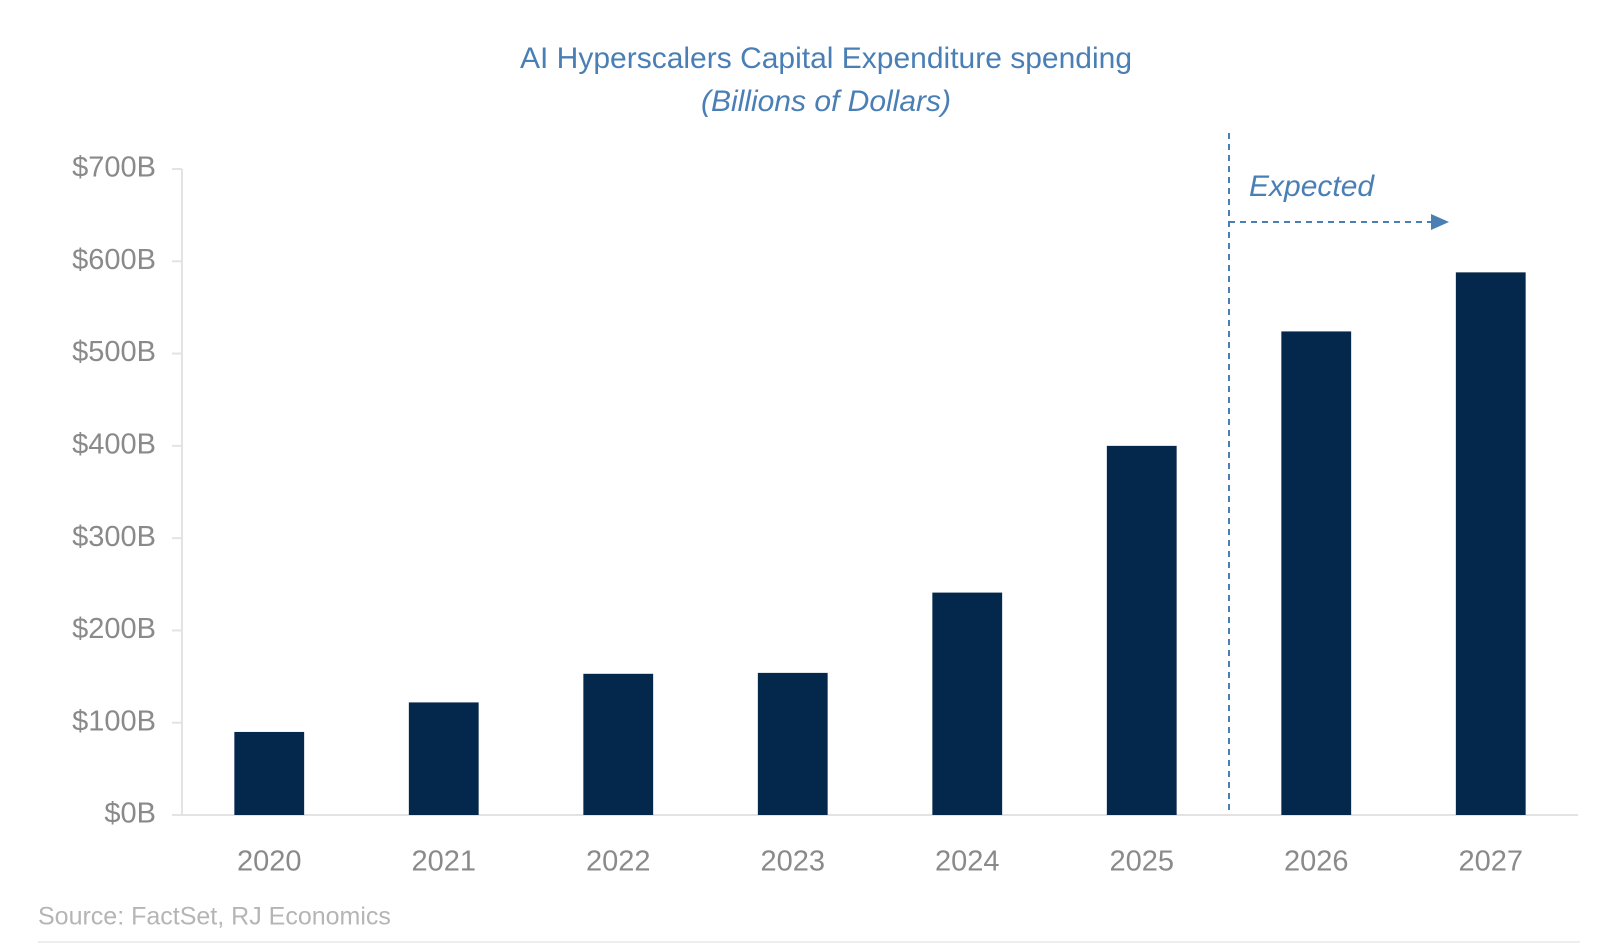 The height and width of the screenshot is (946, 1618). I want to click on x-tick-label: 2025, so click(1141, 862).